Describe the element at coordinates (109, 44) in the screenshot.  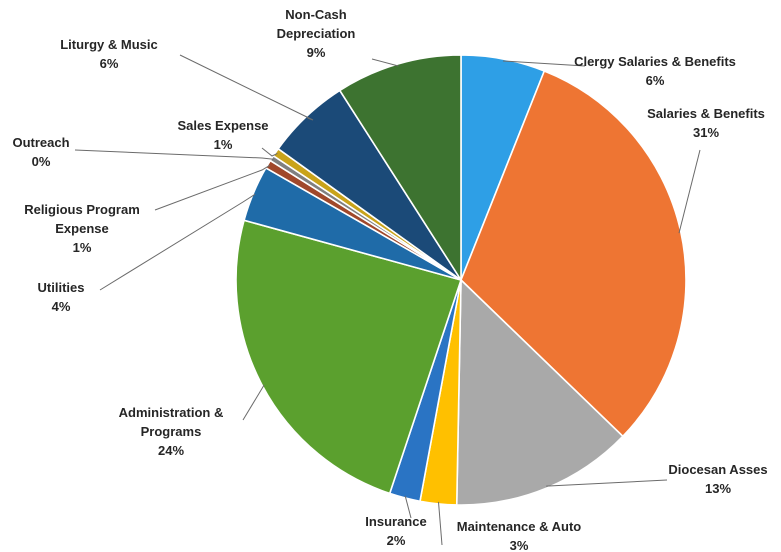
I see `slice-name: Liturgy & Music` at that location.